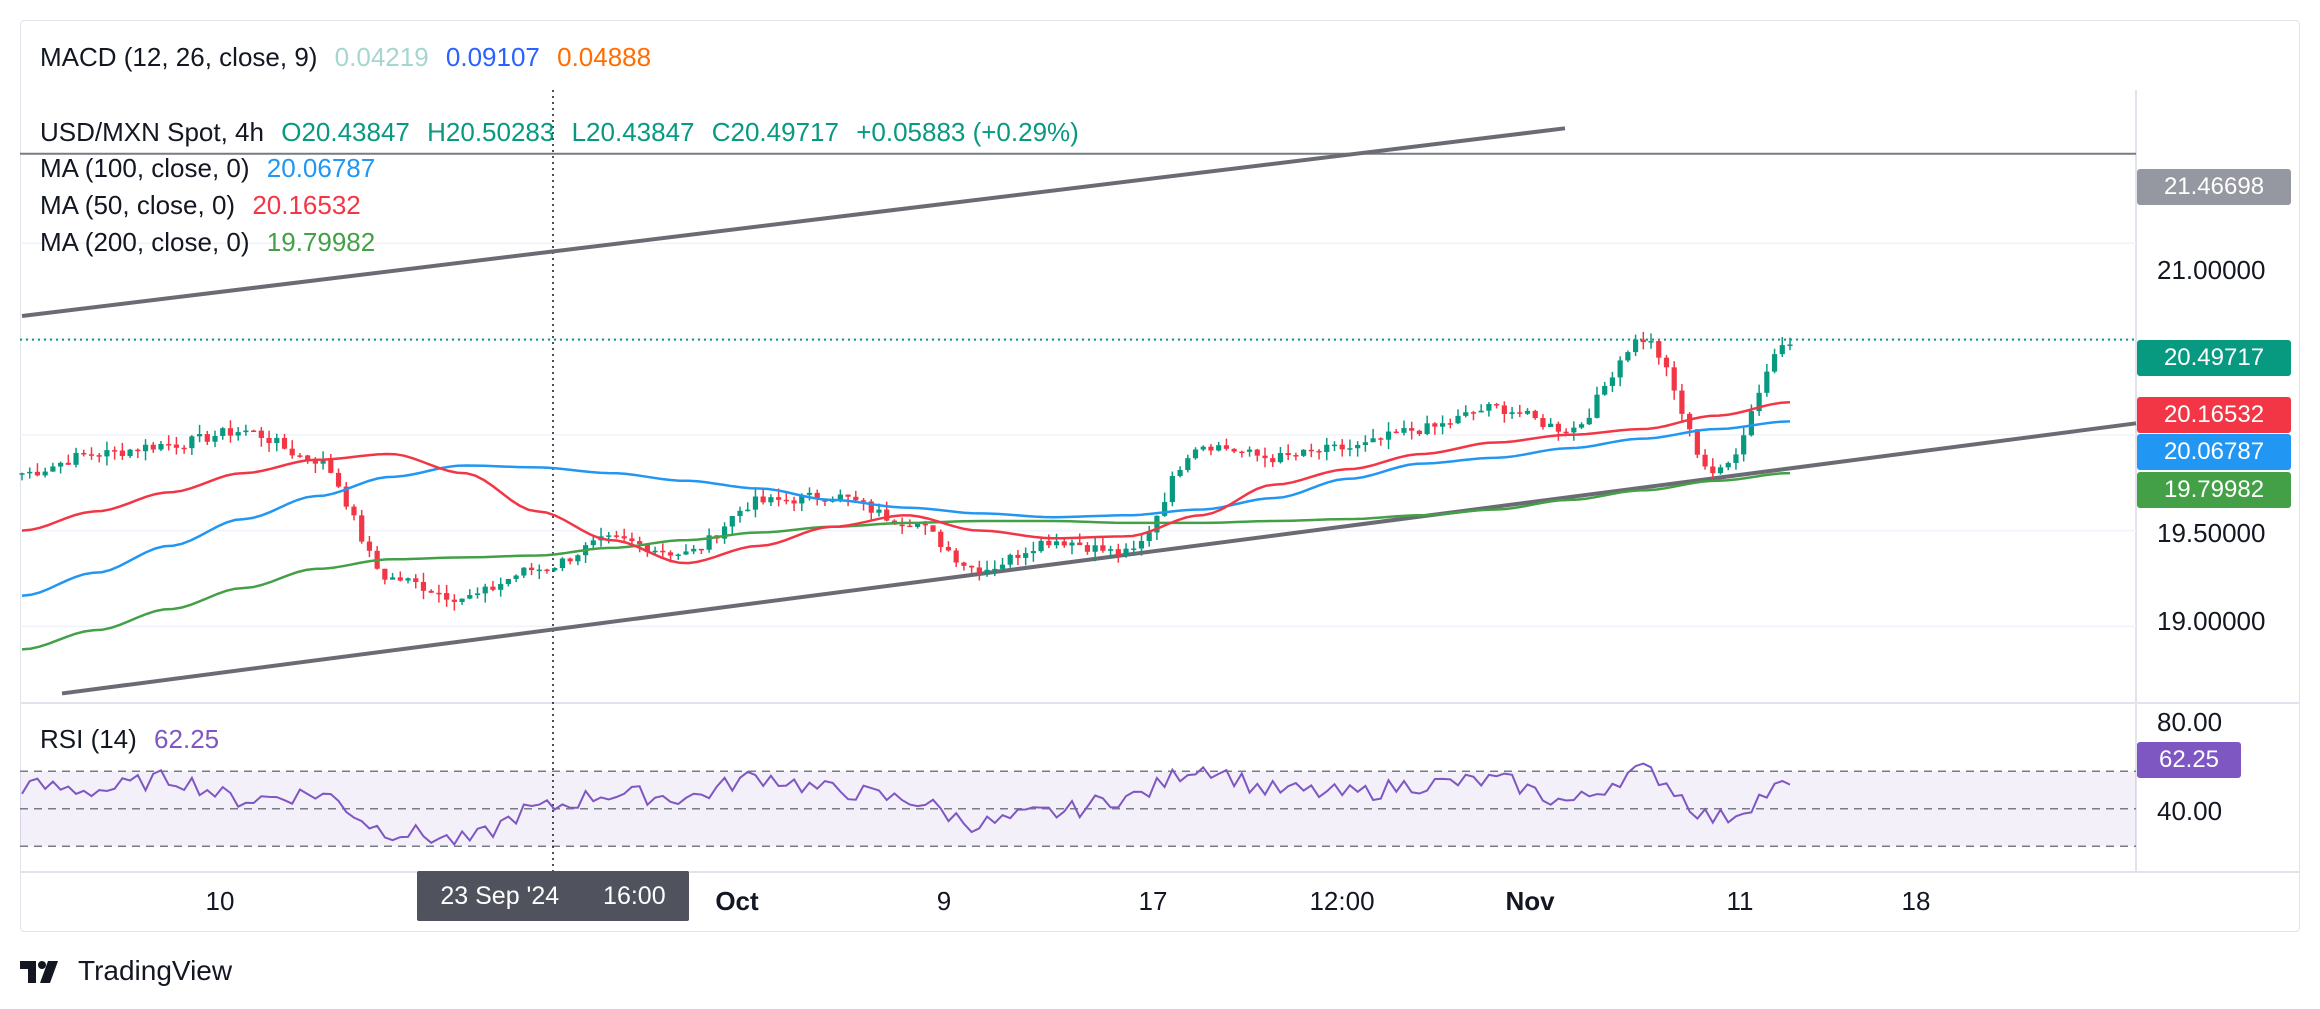 The image size is (2320, 1009). I want to click on ma50-price-tag: 20.16532, so click(2214, 415).